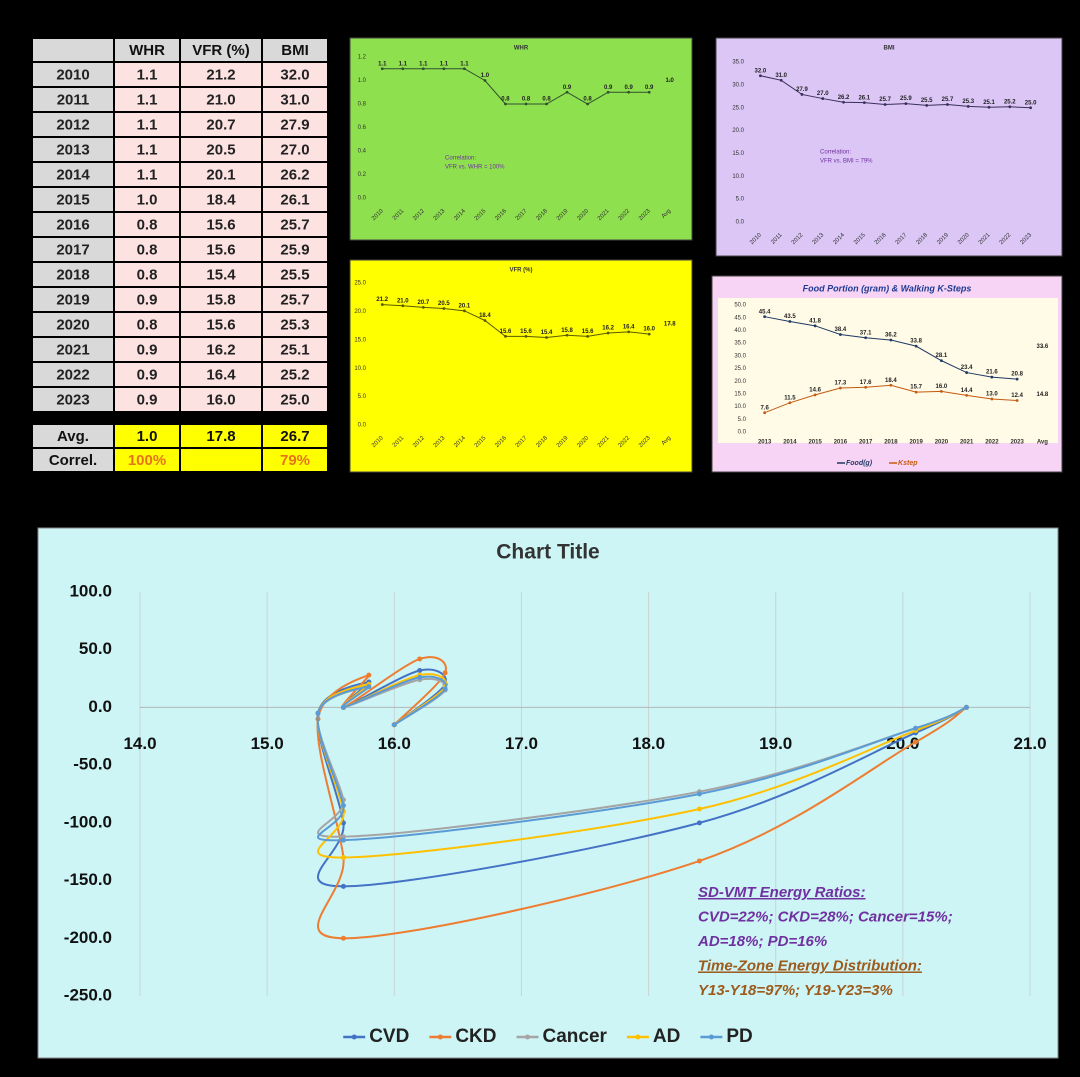 The height and width of the screenshot is (1077, 1080). Describe the element at coordinates (908, 463) in the screenshot. I see `legend-label: Kstep` at that location.